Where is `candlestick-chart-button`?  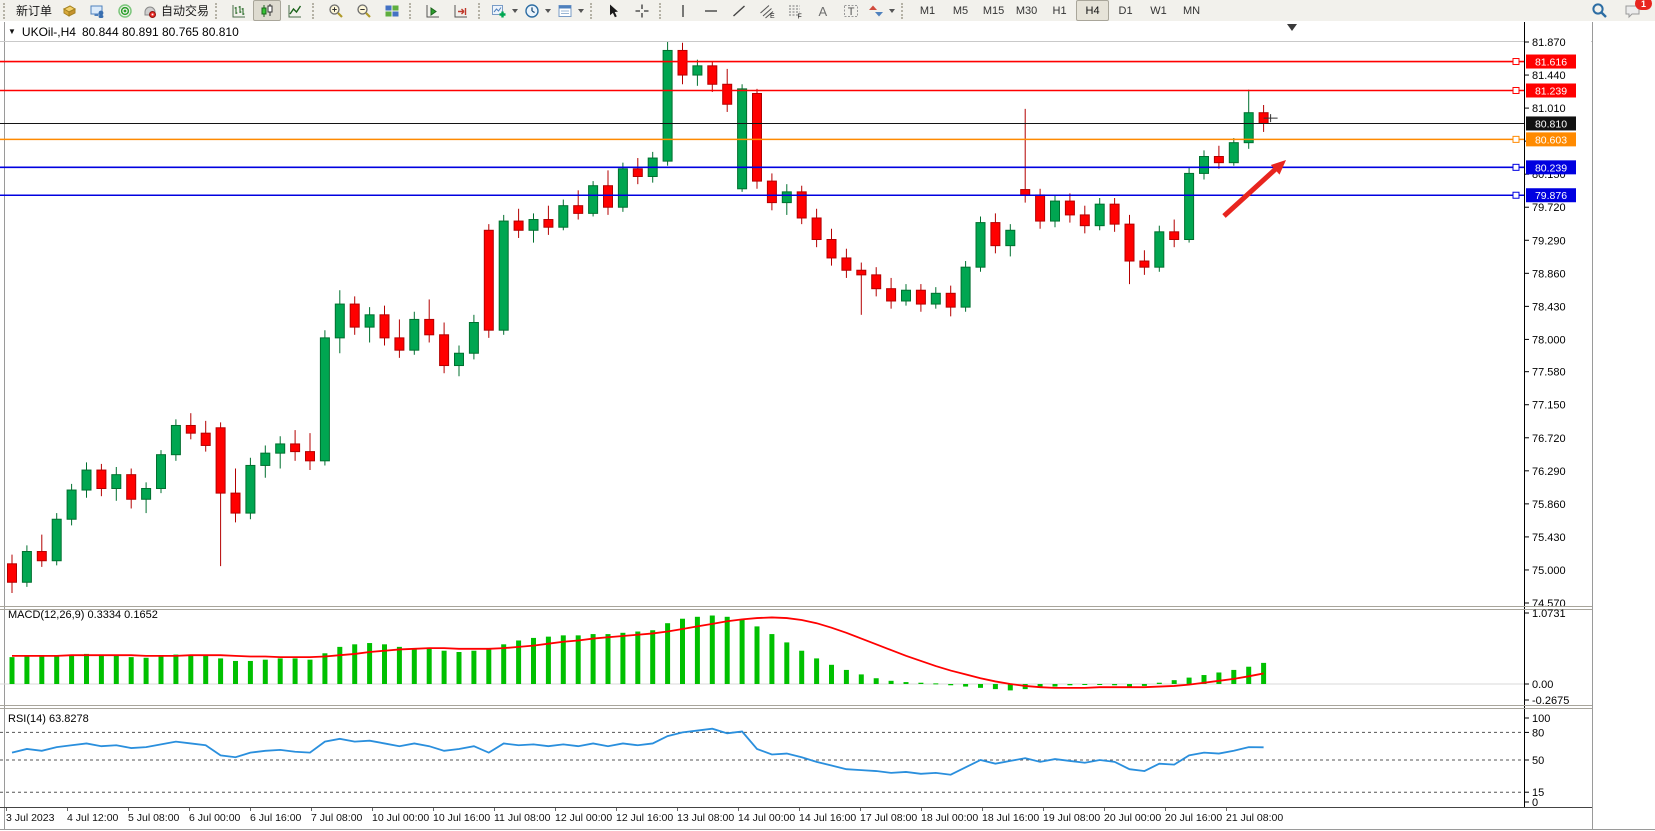 candlestick-chart-button is located at coordinates (267, 10).